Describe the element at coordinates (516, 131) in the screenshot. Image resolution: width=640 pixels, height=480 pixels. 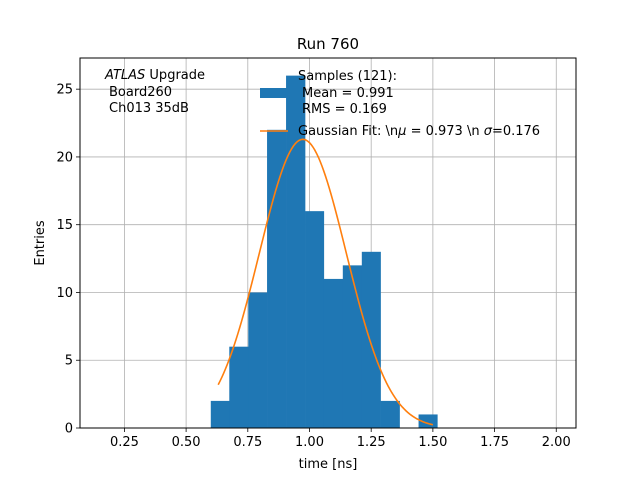
I see `fit-sigma-value: =0.176` at that location.